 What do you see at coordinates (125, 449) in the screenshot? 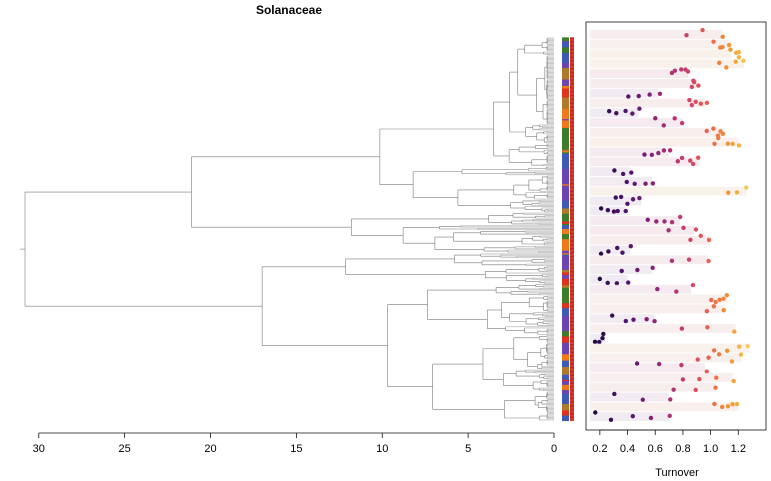
I see `x-tick-label: 25` at bounding box center [125, 449].